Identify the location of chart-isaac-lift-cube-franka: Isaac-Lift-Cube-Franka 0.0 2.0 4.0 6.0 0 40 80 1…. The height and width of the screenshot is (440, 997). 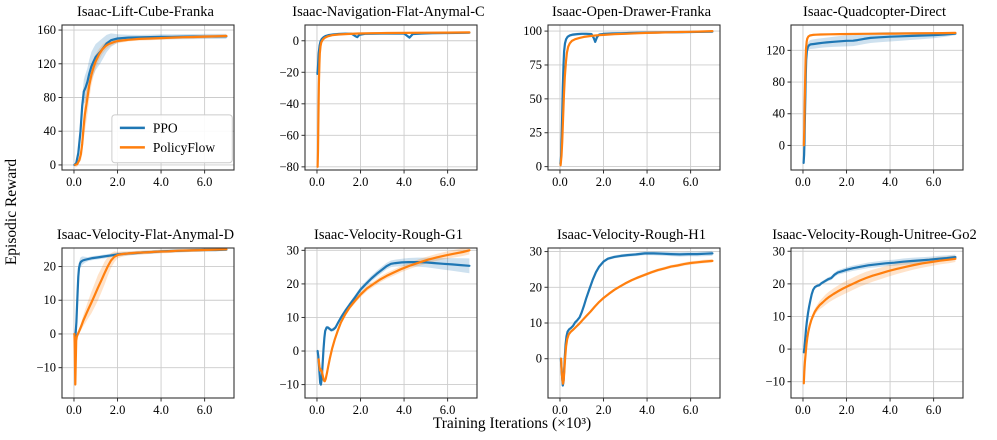
(145, 100).